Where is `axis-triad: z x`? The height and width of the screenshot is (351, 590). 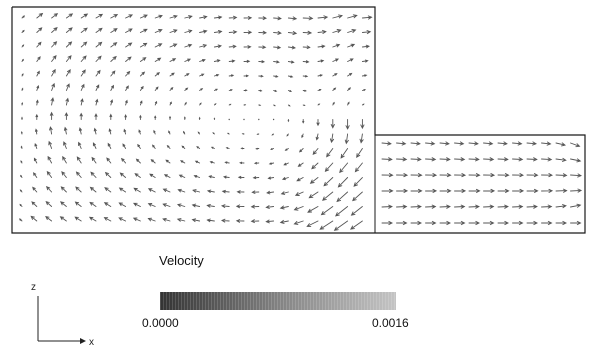
axis-triad: z x is located at coordinates (62, 315).